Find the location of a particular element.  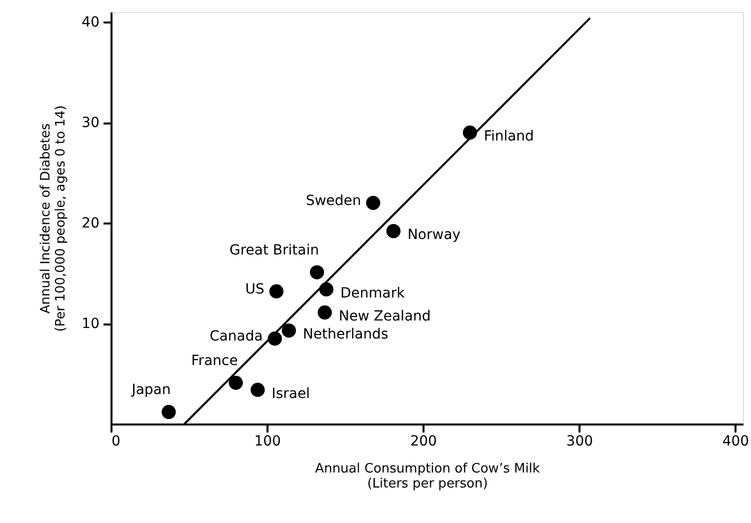

x-tick-label: 300 is located at coordinates (580, 442).